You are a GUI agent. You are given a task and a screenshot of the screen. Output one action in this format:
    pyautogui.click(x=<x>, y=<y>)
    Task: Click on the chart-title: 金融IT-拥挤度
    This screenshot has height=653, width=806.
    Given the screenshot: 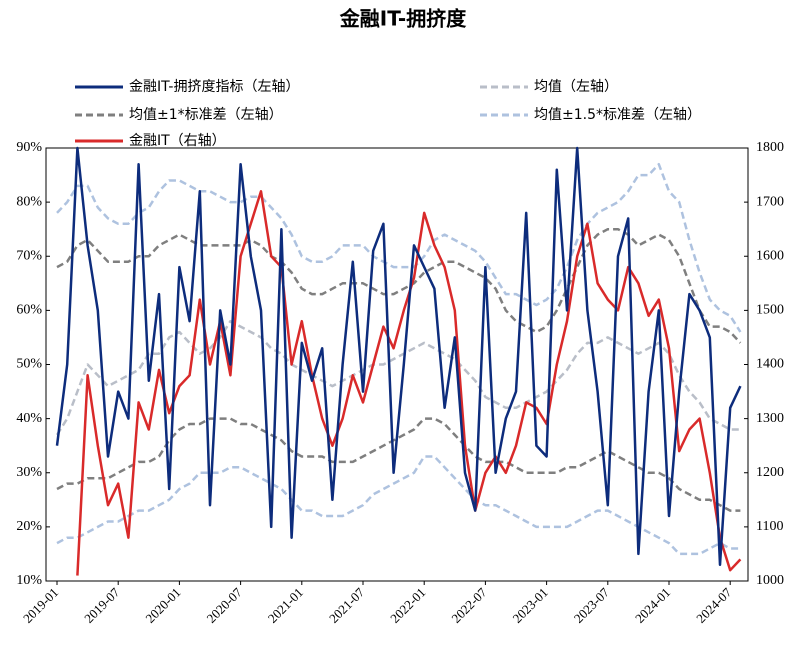 What is the action you would take?
    pyautogui.click(x=403, y=19)
    